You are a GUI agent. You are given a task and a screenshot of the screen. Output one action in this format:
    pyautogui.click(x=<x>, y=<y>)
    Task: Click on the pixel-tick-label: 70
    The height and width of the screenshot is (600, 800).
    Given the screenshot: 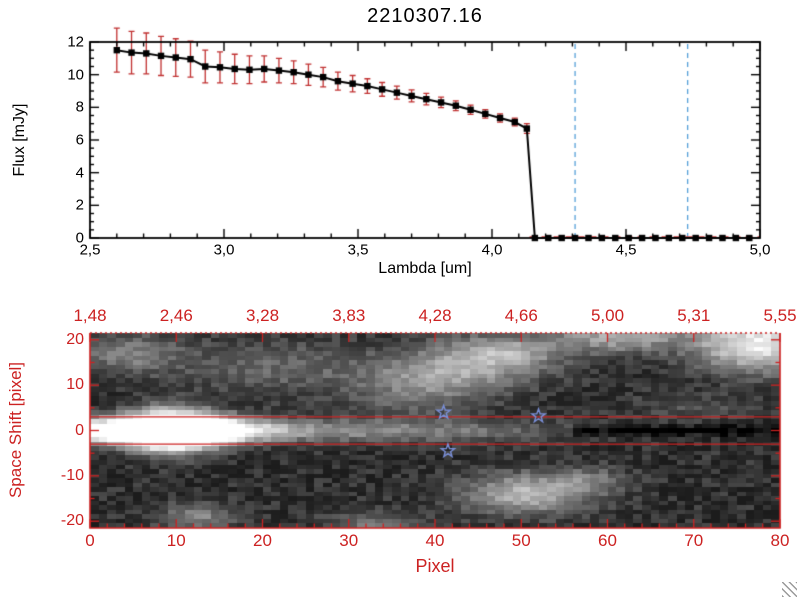 What is the action you would take?
    pyautogui.click(x=694, y=540)
    